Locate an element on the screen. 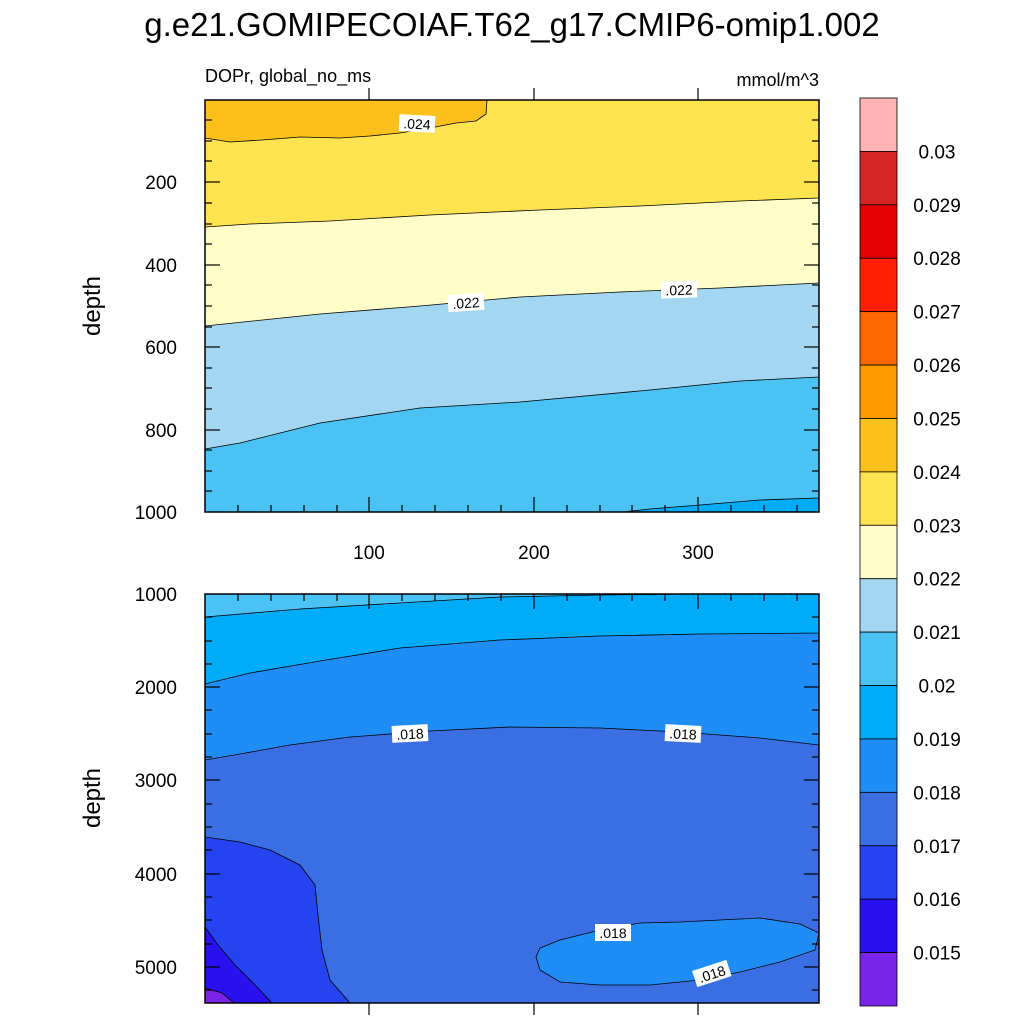  colorbar-label: 0.019 is located at coordinates (937, 740).